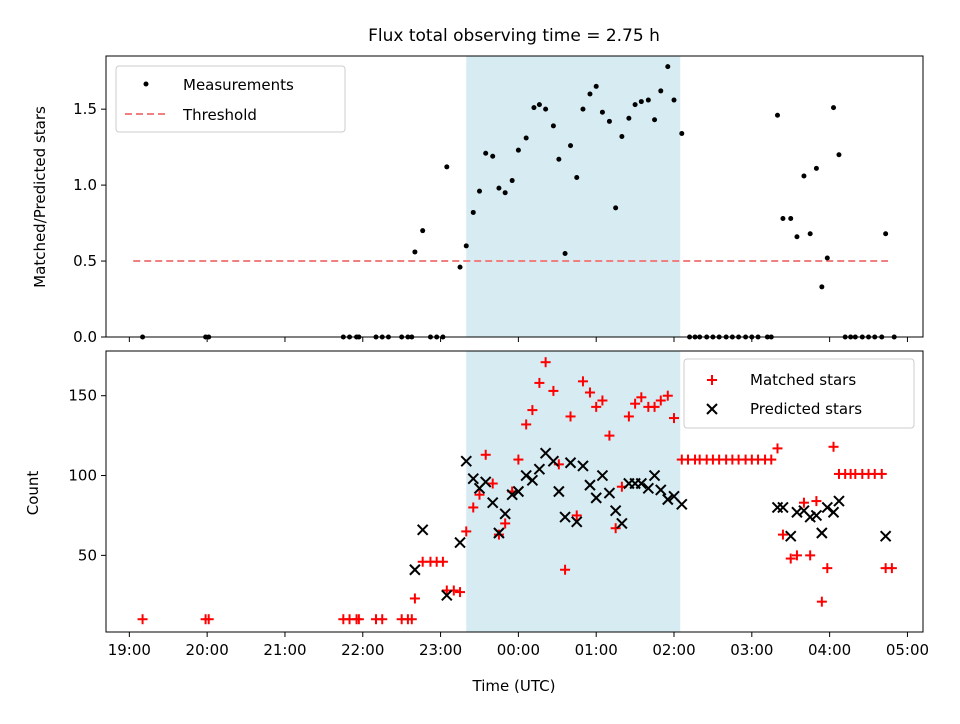 Image resolution: width=960 pixels, height=724 pixels. Describe the element at coordinates (596, 650) in the screenshot. I see `x-tick-label: 01:00` at that location.